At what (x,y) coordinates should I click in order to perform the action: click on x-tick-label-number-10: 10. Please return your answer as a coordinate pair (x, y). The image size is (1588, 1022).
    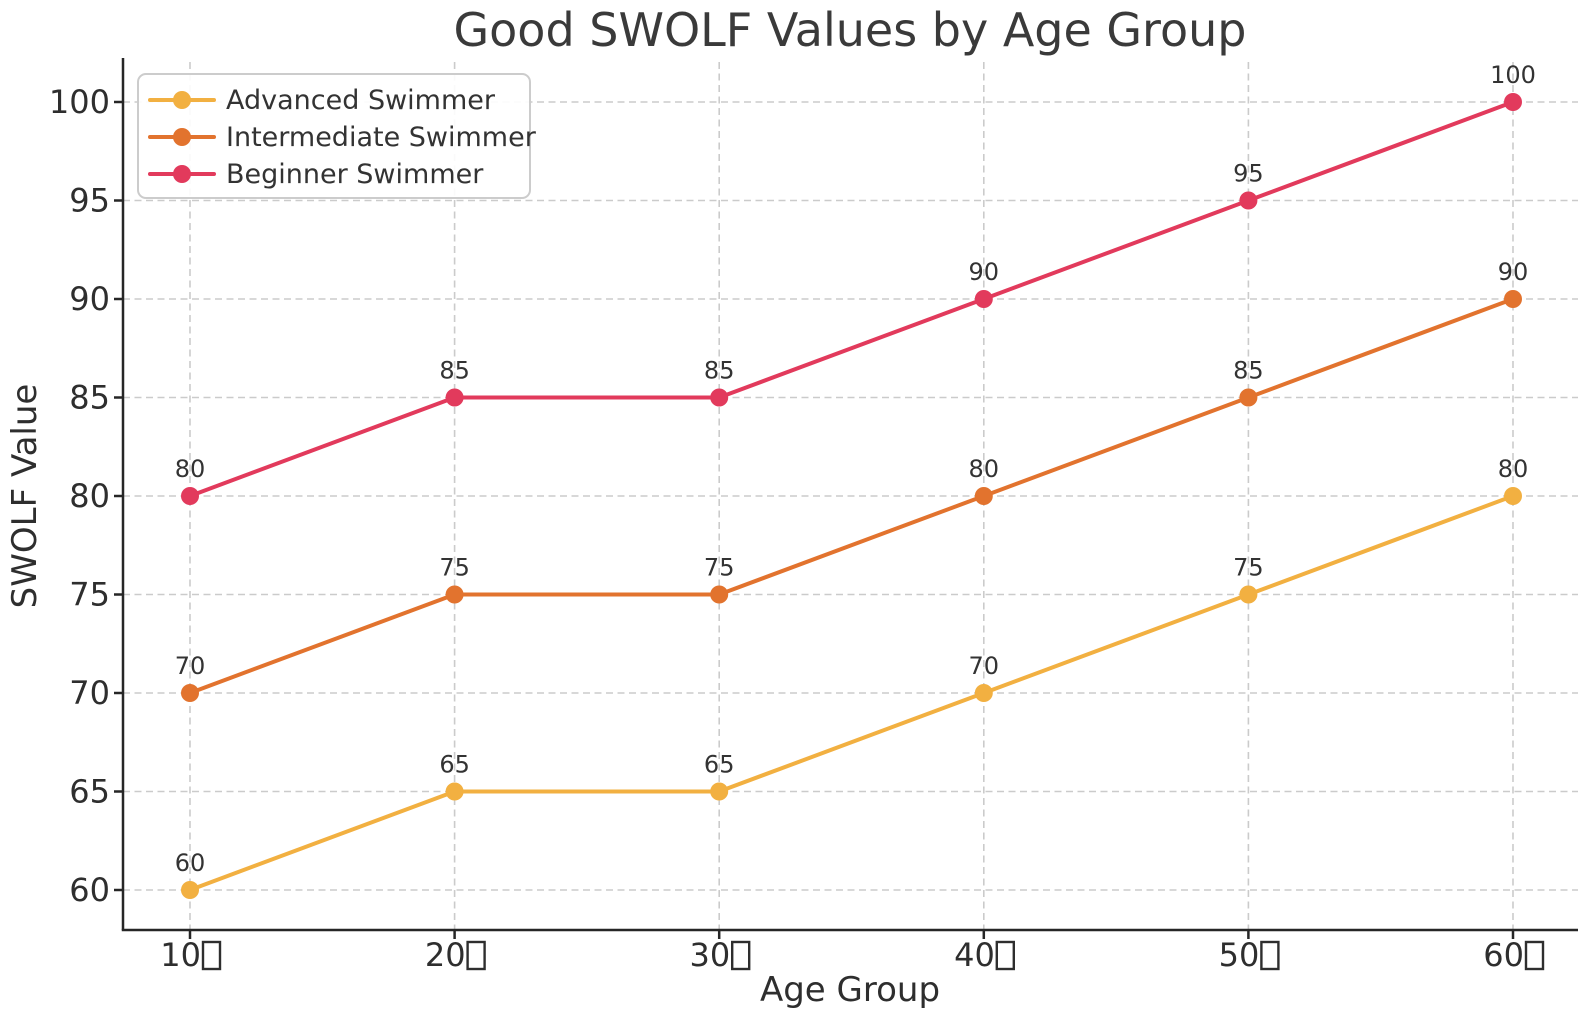
    Looking at the image, I should click on (180, 955).